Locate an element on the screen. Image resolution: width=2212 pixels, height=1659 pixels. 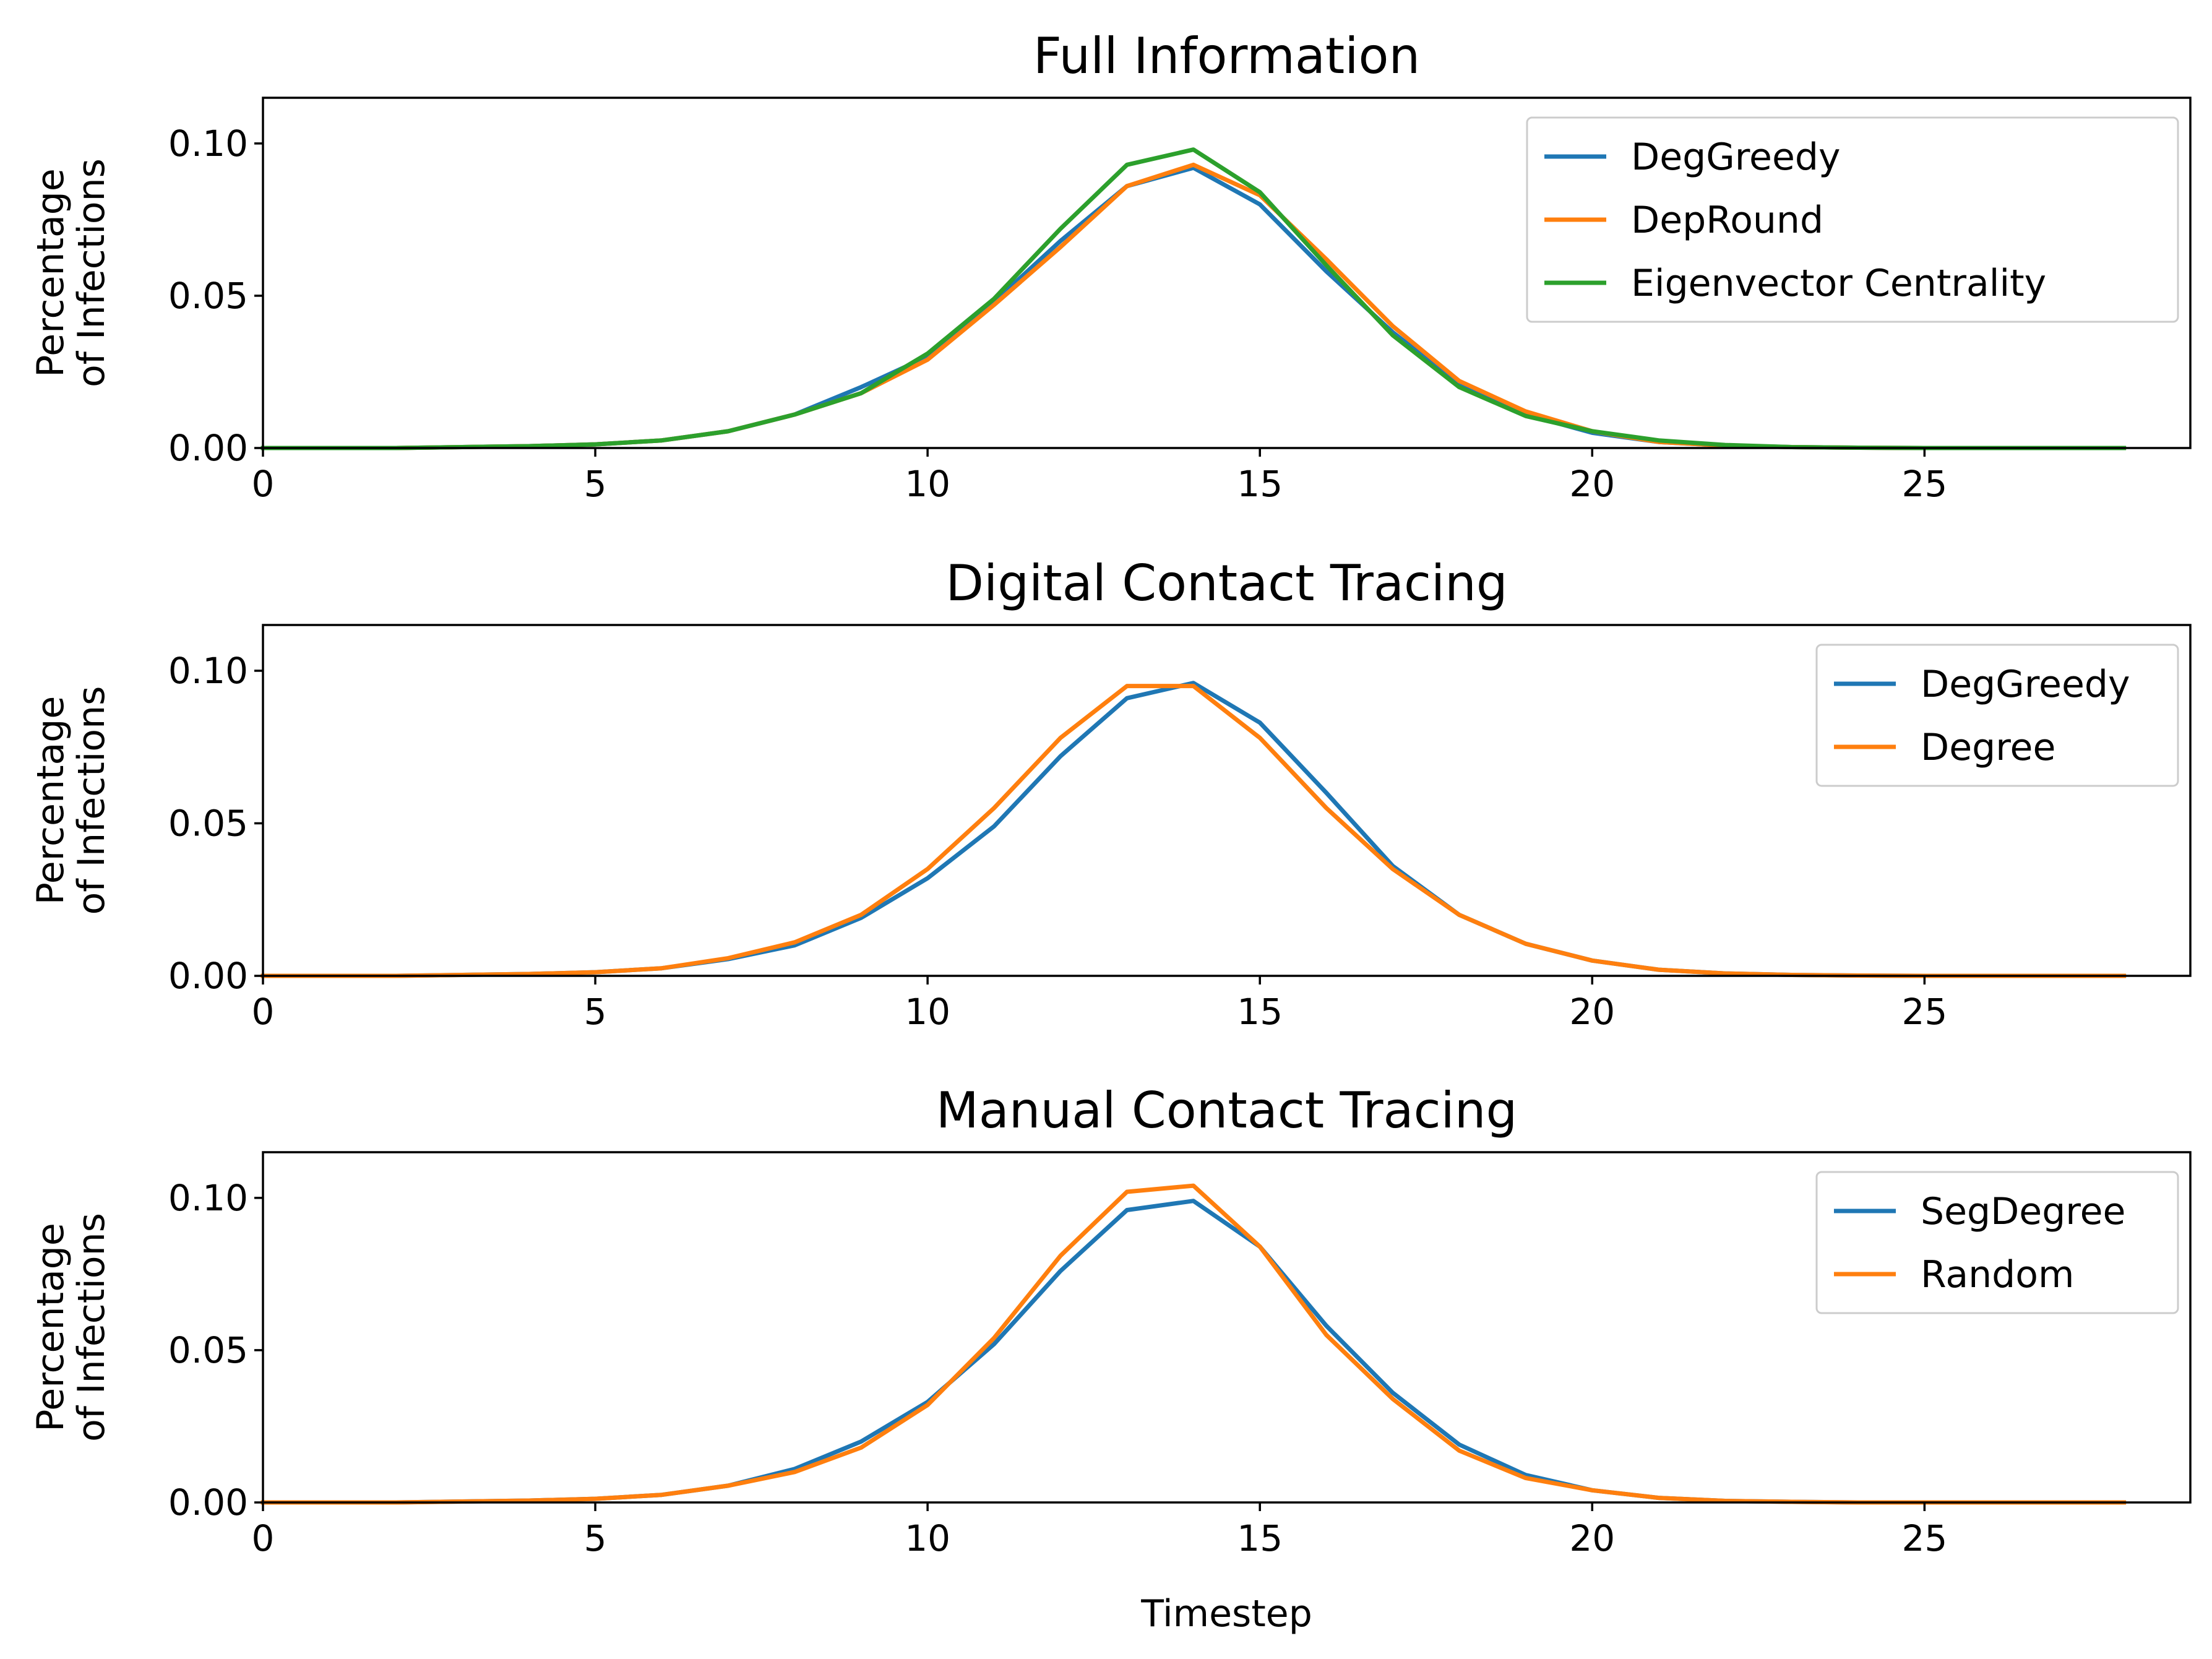
legend-entry-label: Random is located at coordinates (1997, 1274).